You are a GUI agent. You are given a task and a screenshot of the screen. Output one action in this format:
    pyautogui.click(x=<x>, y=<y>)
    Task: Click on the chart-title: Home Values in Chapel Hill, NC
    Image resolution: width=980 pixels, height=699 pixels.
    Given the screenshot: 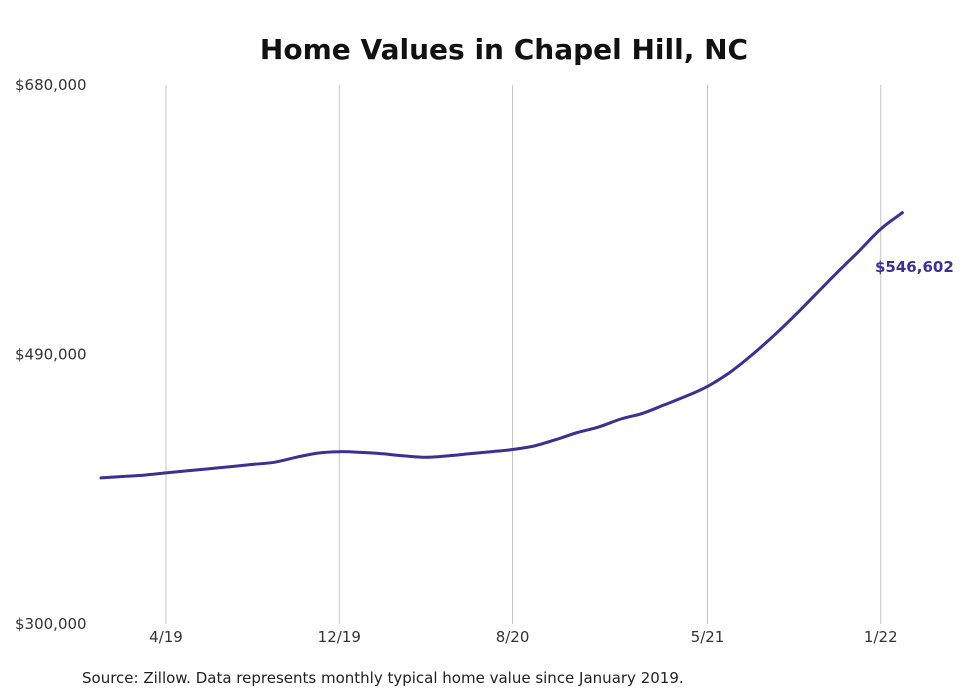 What is the action you would take?
    pyautogui.click(x=504, y=49)
    